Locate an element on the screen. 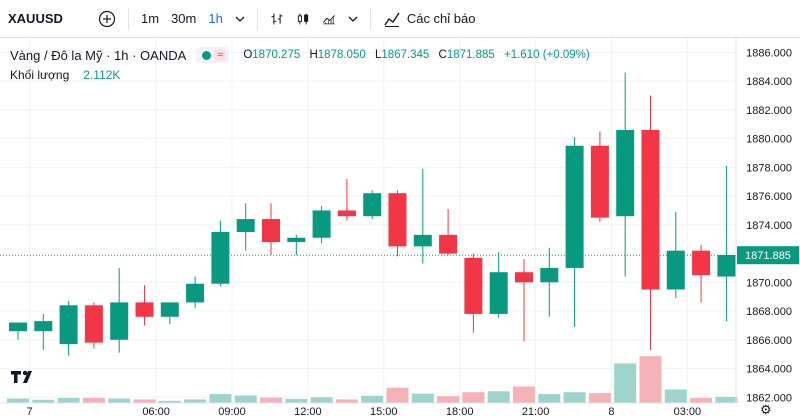 The image size is (800, 418). time-tick-label: 12:00 is located at coordinates (308, 412).